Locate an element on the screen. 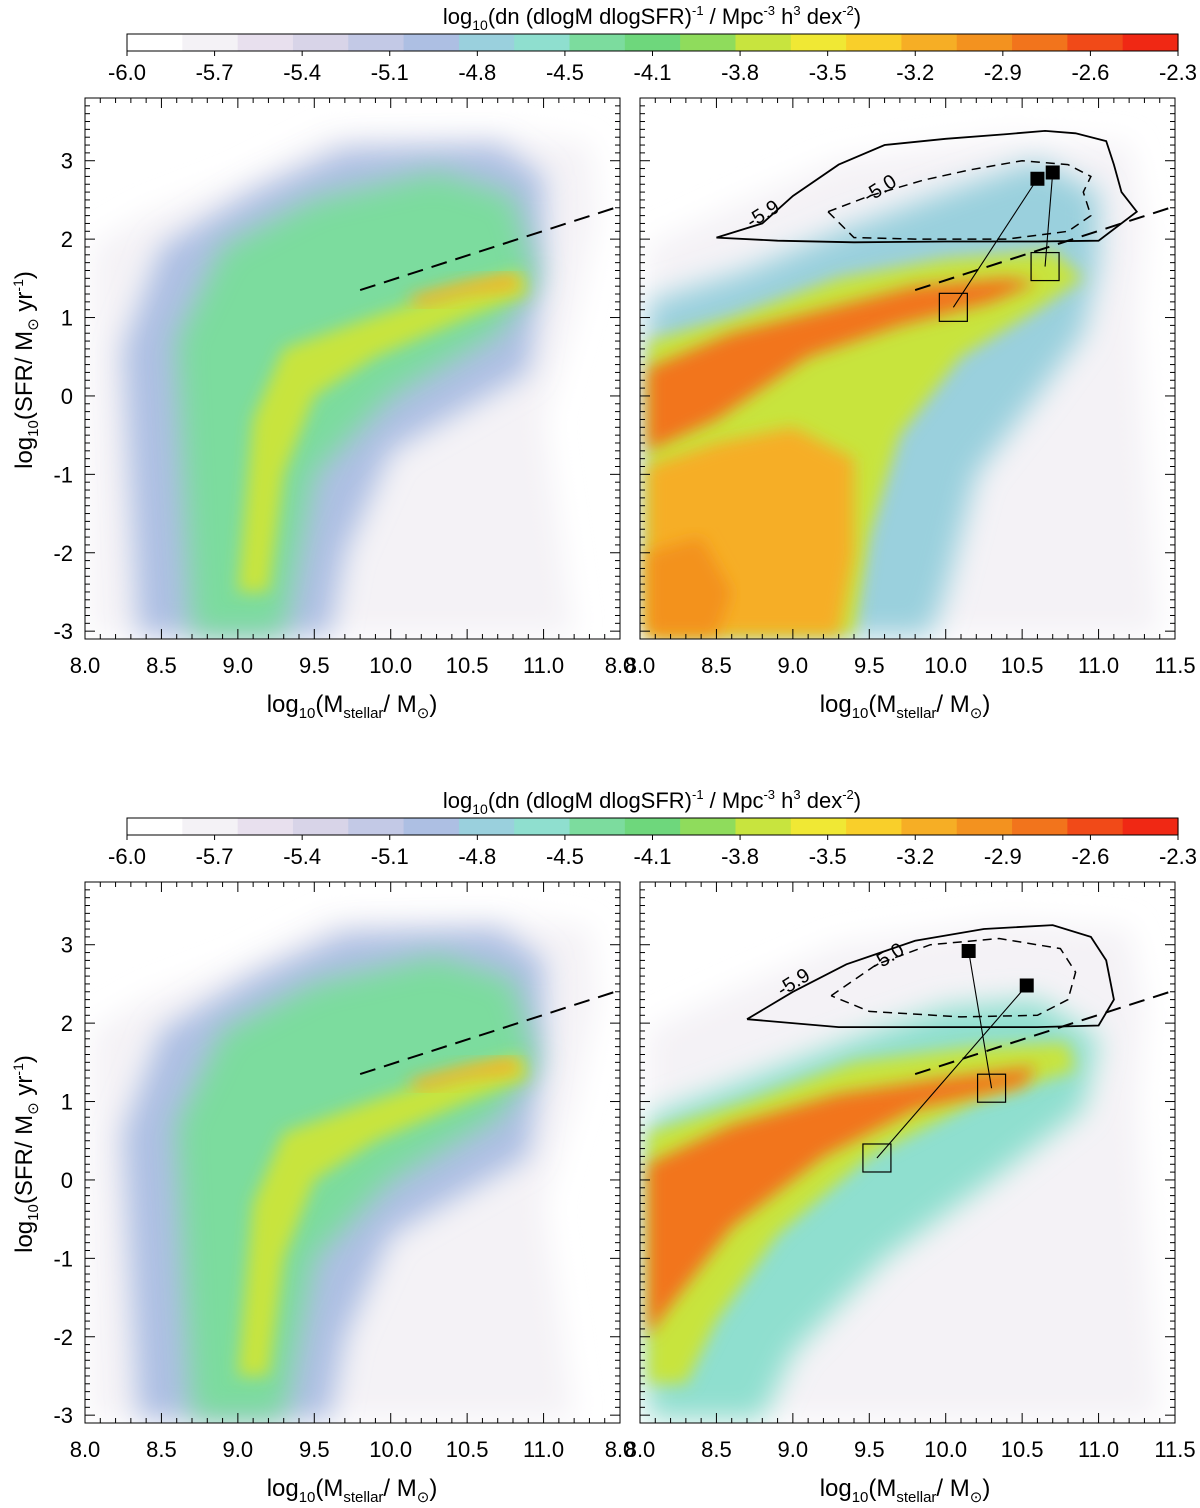 The width and height of the screenshot is (1200, 1508). y-tick-label: -3 is located at coordinates (63, 1415).